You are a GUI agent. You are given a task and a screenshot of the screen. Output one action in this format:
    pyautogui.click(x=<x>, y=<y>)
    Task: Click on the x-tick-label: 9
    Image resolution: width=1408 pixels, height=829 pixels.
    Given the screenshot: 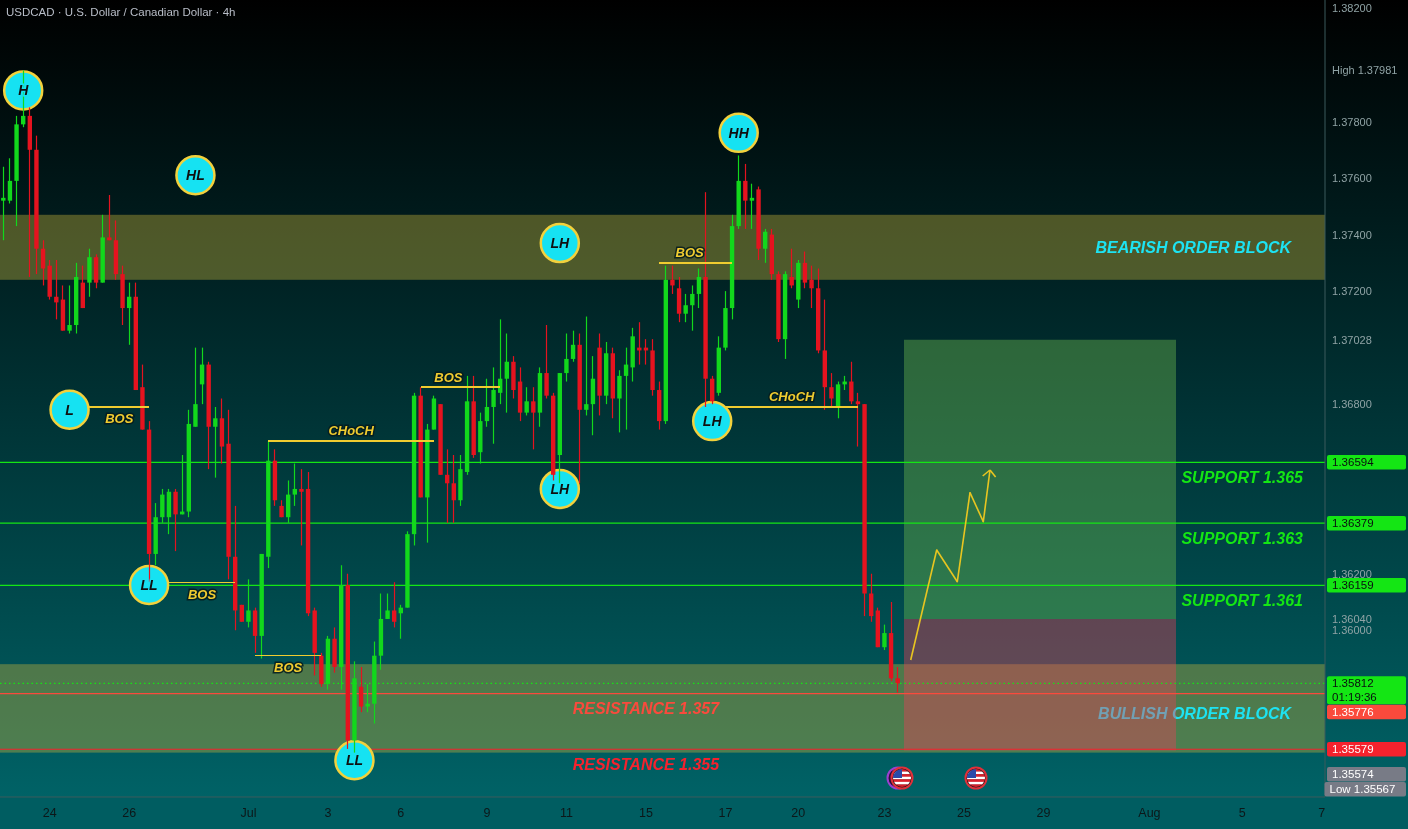 What is the action you would take?
    pyautogui.click(x=487, y=813)
    